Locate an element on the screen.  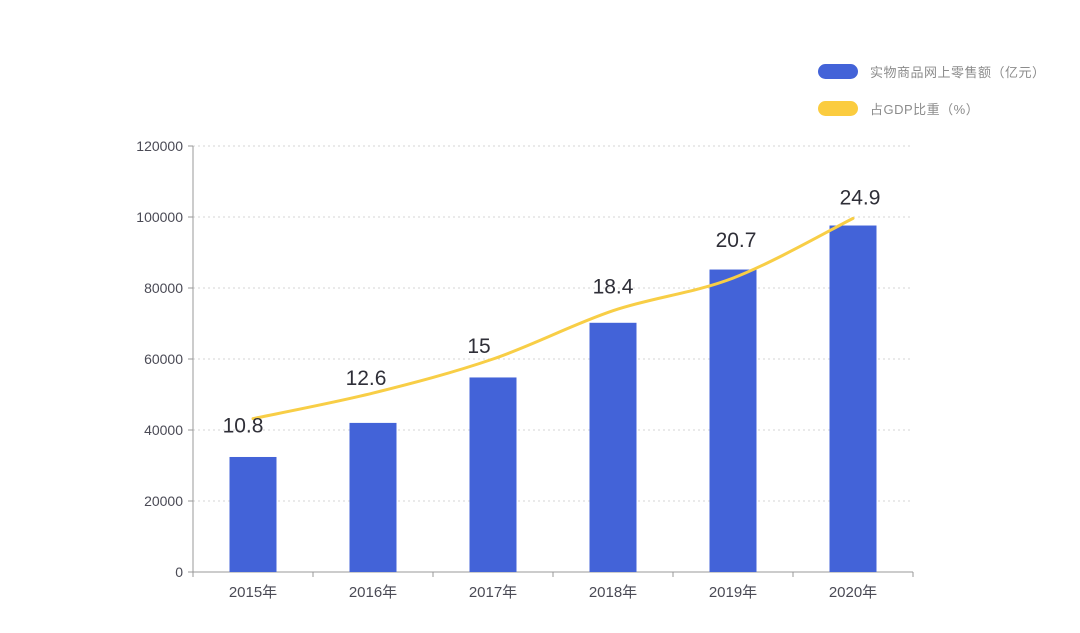
bar-2018年 is located at coordinates (613, 447).